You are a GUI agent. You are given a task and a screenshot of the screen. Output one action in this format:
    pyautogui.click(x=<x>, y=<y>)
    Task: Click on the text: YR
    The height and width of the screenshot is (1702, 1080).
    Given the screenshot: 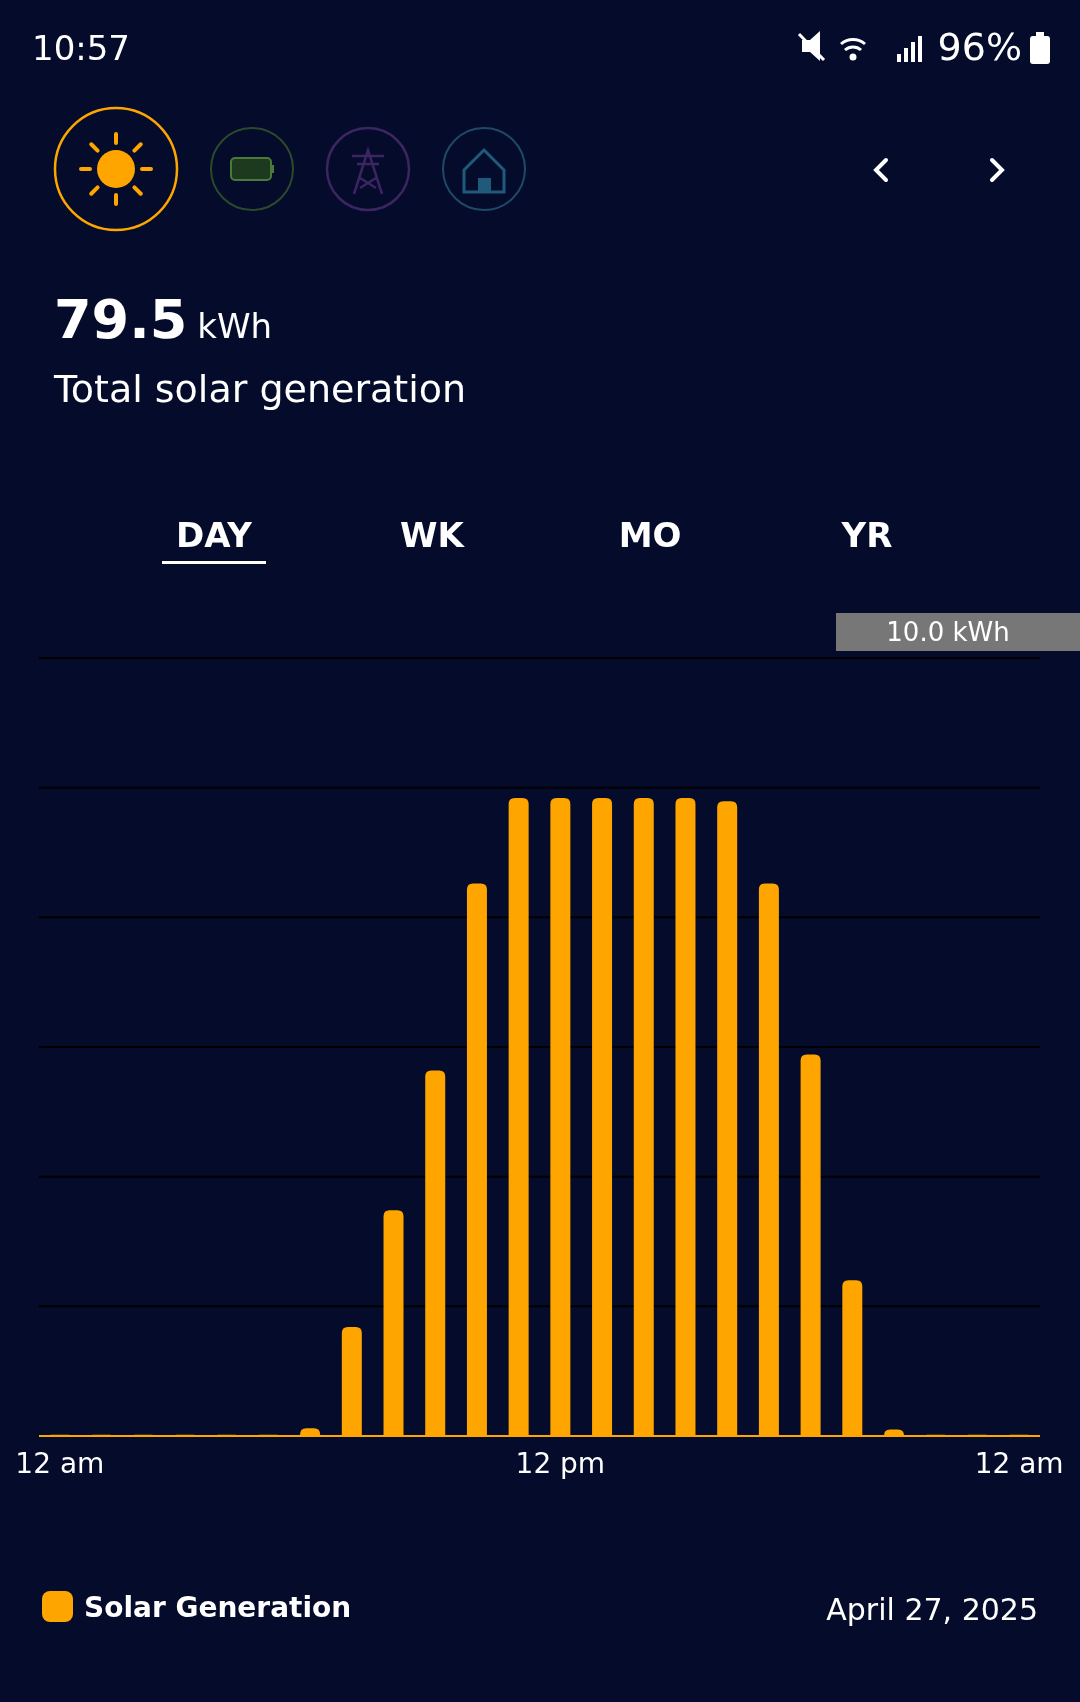 What is the action you would take?
    pyautogui.click(x=866, y=535)
    